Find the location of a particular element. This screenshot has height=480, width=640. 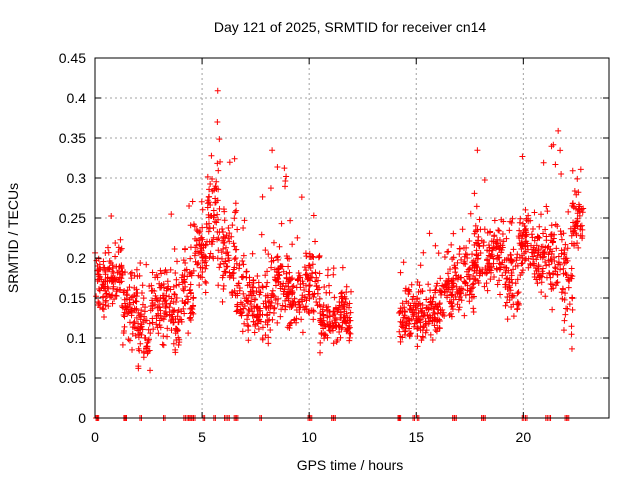

x-tick-label: 15 is located at coordinates (416, 437).